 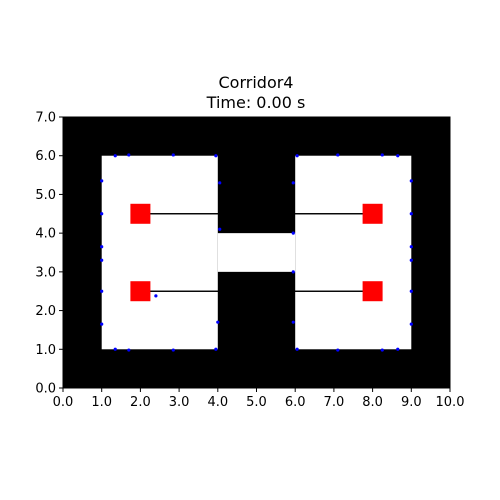 What do you see at coordinates (45, 234) in the screenshot?
I see `y-tick-label-4: 4.0` at bounding box center [45, 234].